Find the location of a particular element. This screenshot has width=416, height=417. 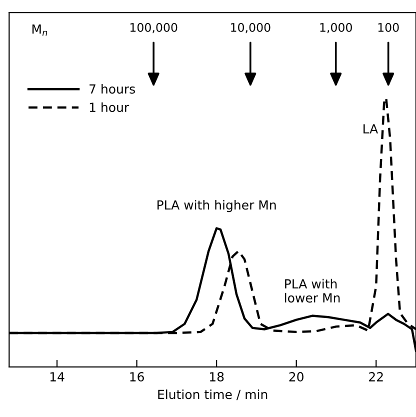

text: 100 is located at coordinates (388, 27).